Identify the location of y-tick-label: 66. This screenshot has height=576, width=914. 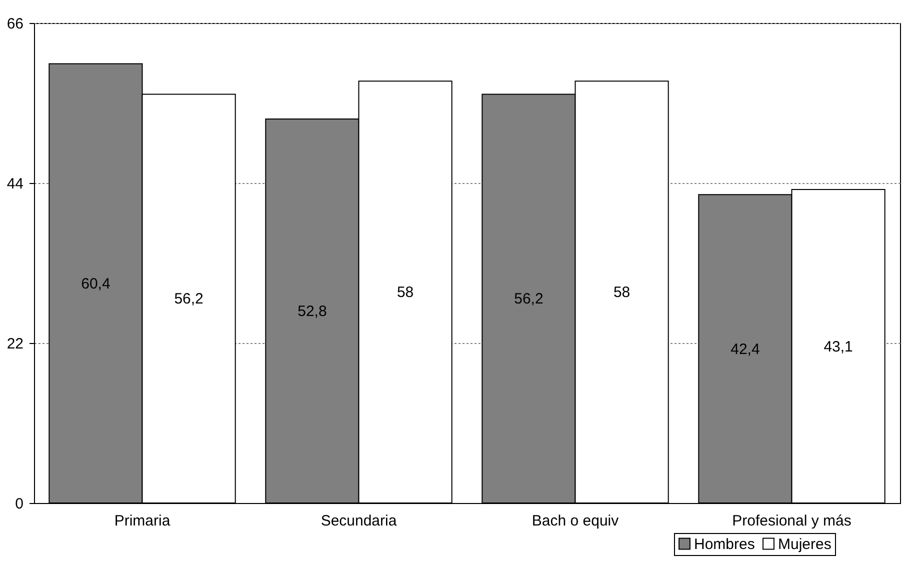
(15, 24).